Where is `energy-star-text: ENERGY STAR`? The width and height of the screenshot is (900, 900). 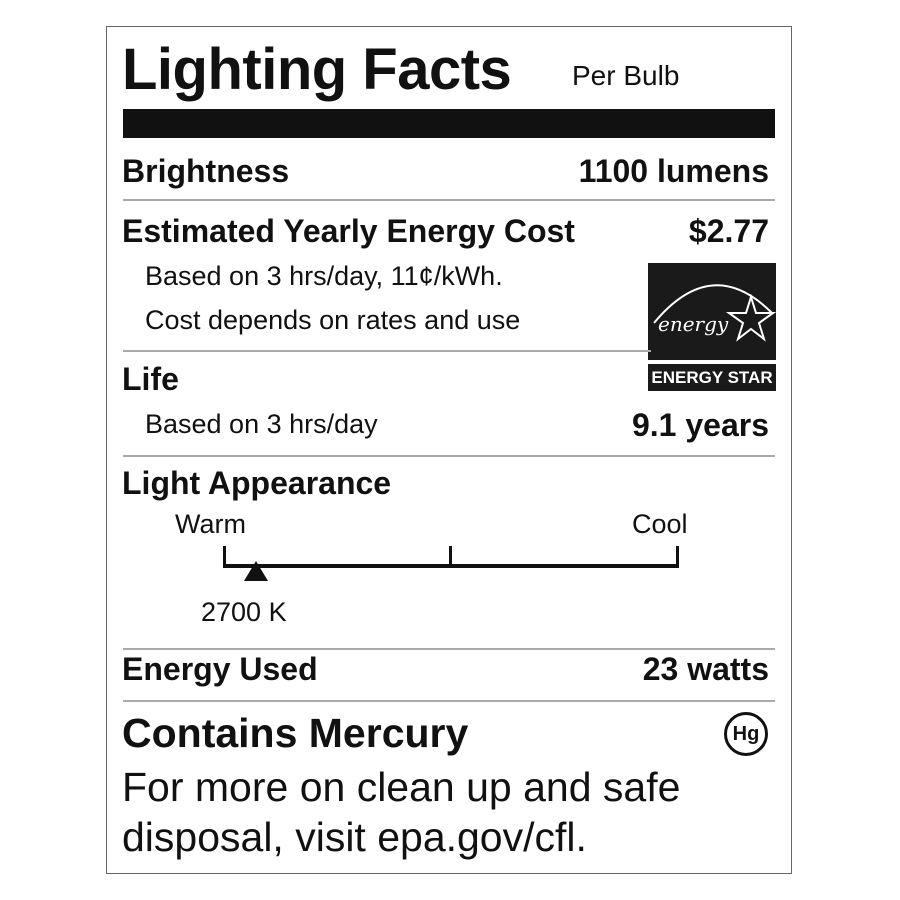
energy-star-text: ENERGY STAR is located at coordinates (712, 377).